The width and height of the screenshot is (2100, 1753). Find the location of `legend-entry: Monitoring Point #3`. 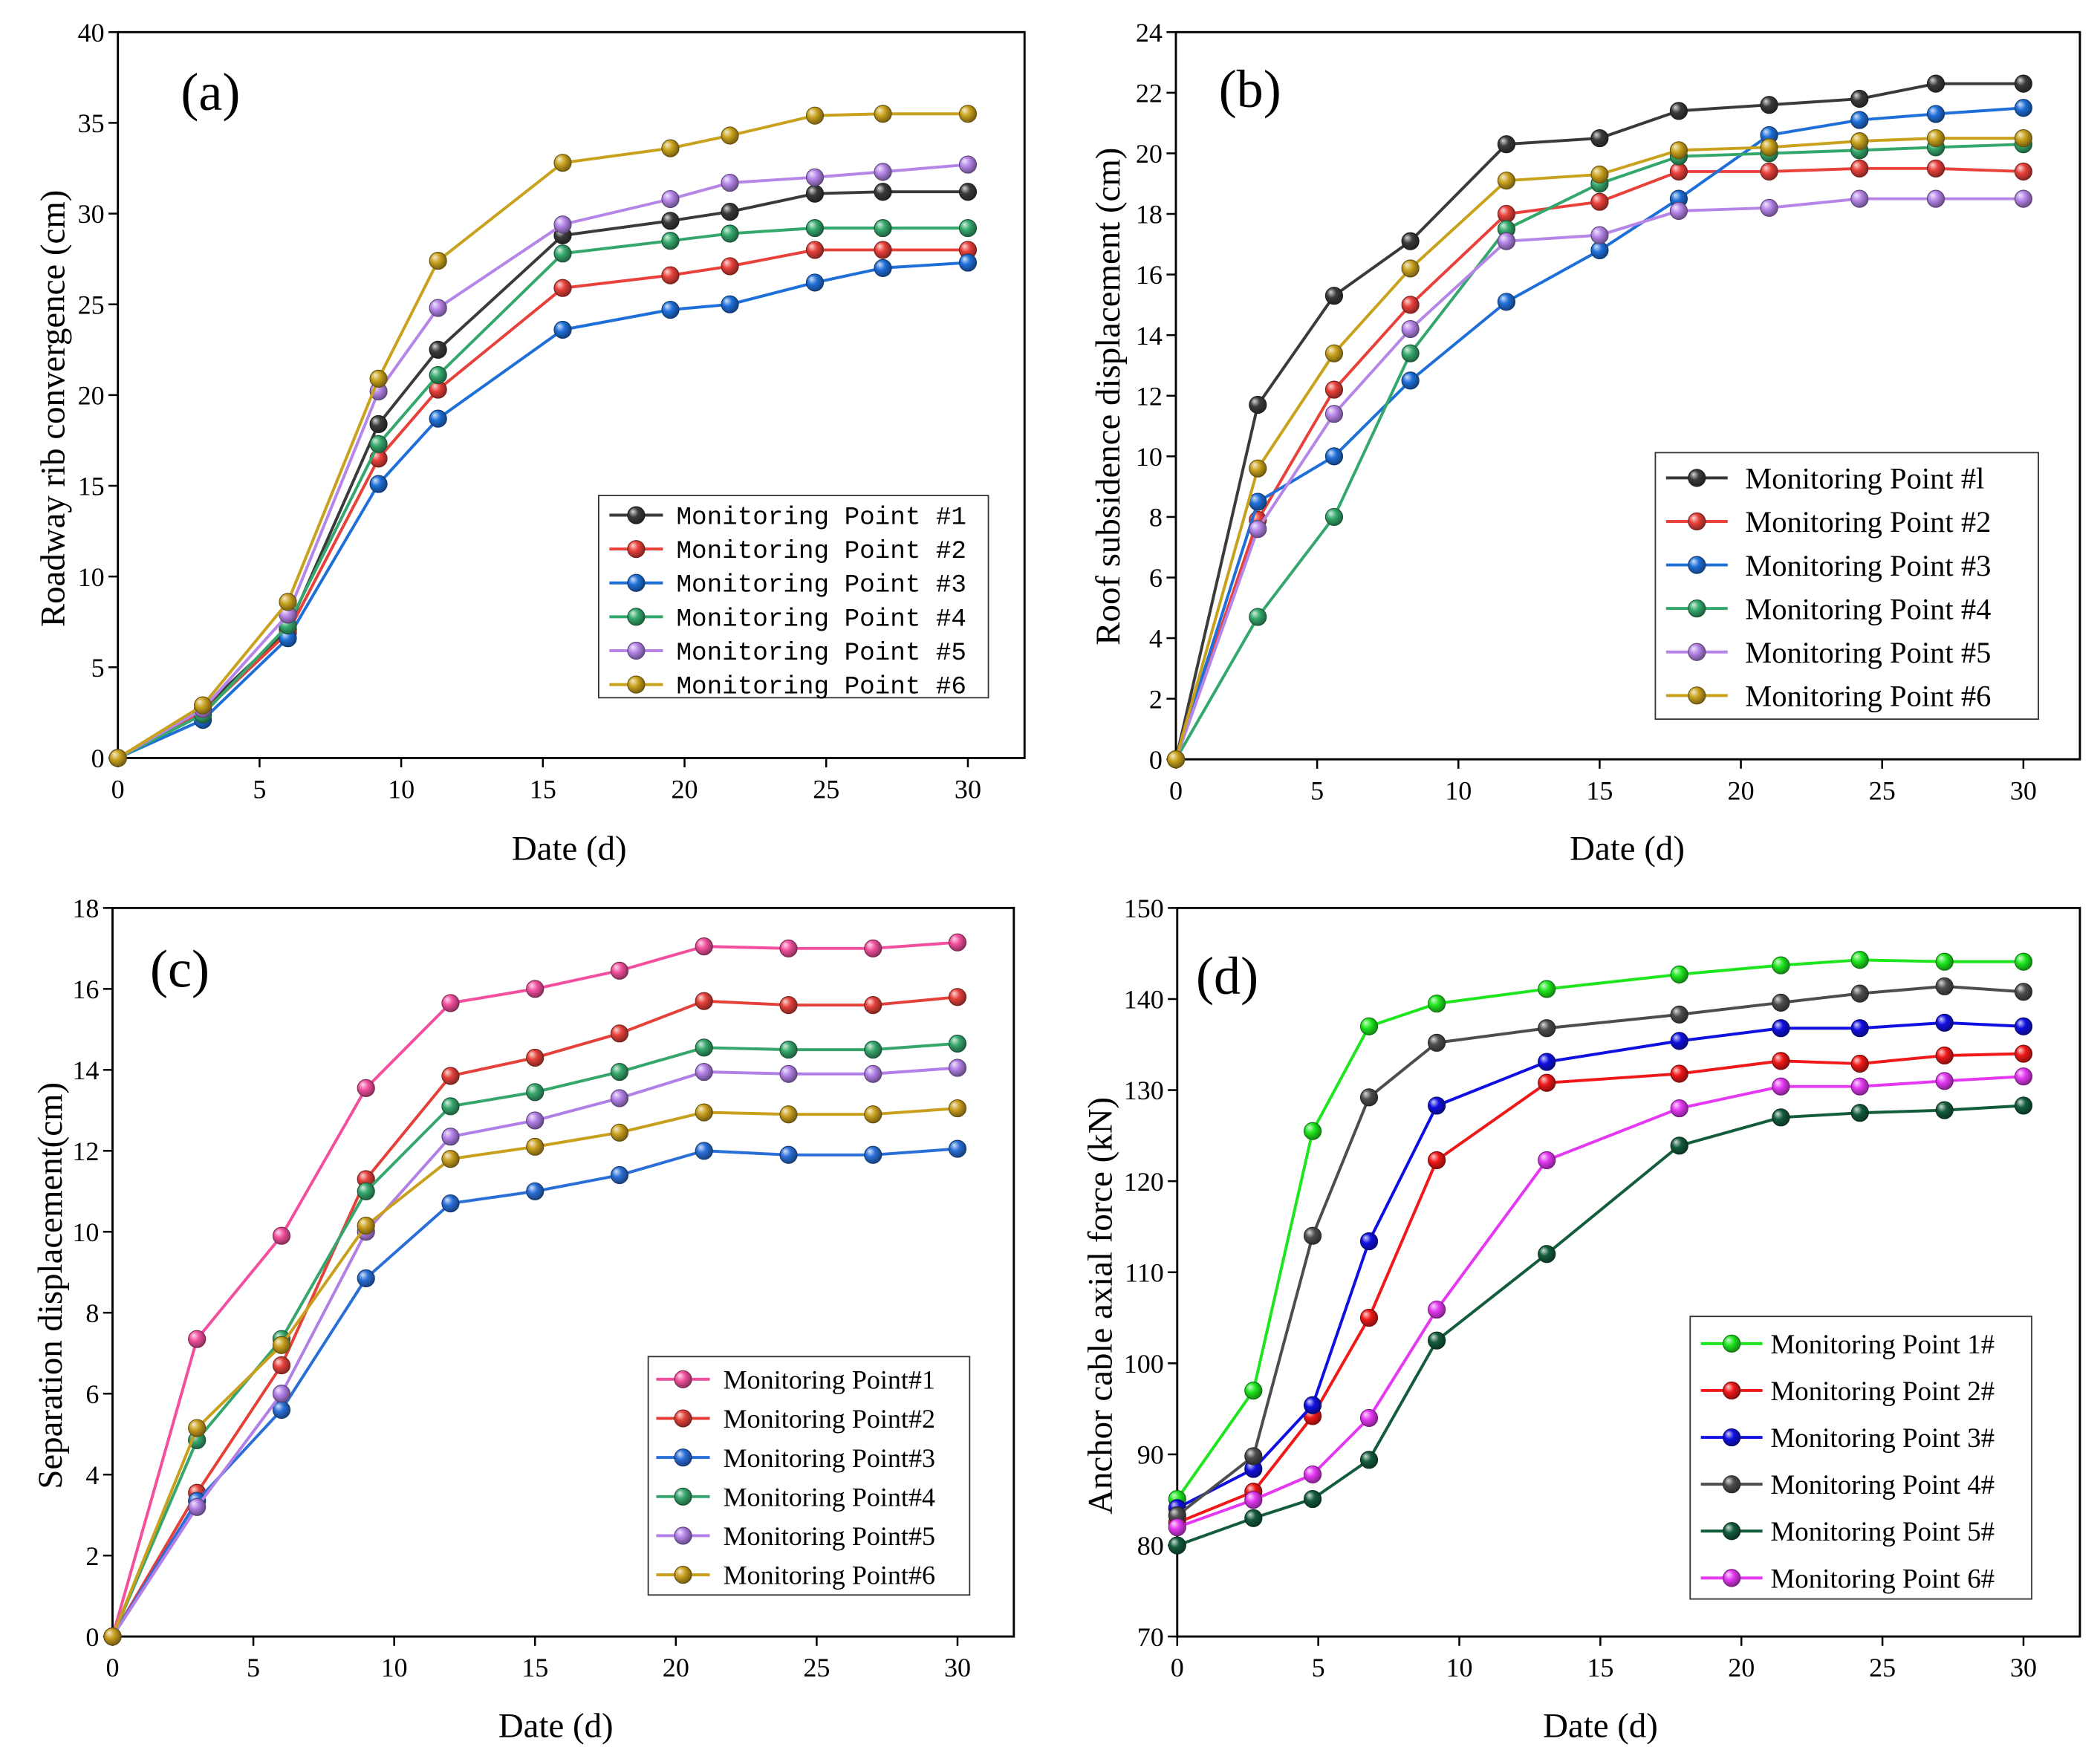

legend-entry: Monitoring Point #3 is located at coordinates (1828, 565).